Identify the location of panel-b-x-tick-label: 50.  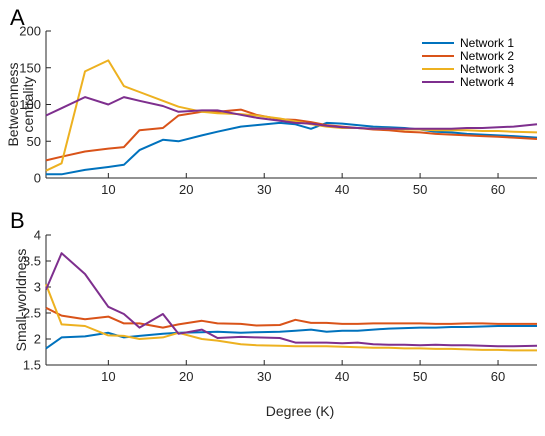
(420, 376).